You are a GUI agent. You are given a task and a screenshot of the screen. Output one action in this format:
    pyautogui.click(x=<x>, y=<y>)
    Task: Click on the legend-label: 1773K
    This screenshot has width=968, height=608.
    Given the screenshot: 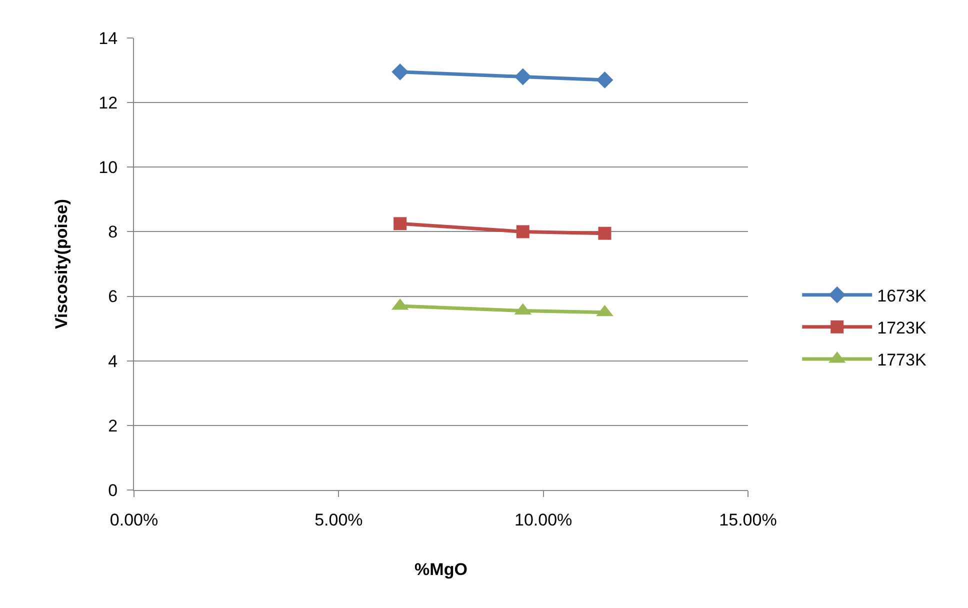 What is the action you would take?
    pyautogui.click(x=902, y=360)
    